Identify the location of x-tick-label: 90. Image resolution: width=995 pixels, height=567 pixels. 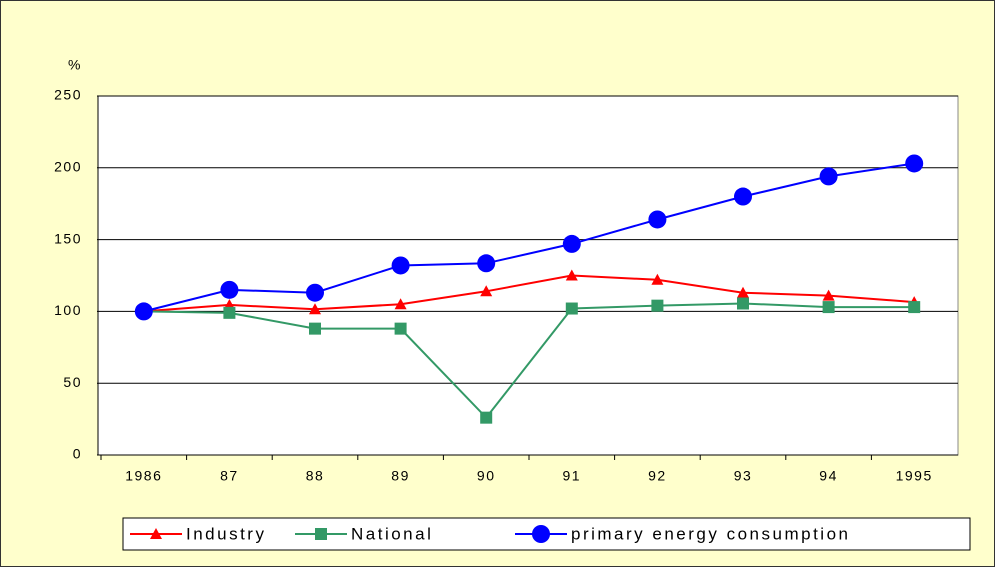
(486, 476).